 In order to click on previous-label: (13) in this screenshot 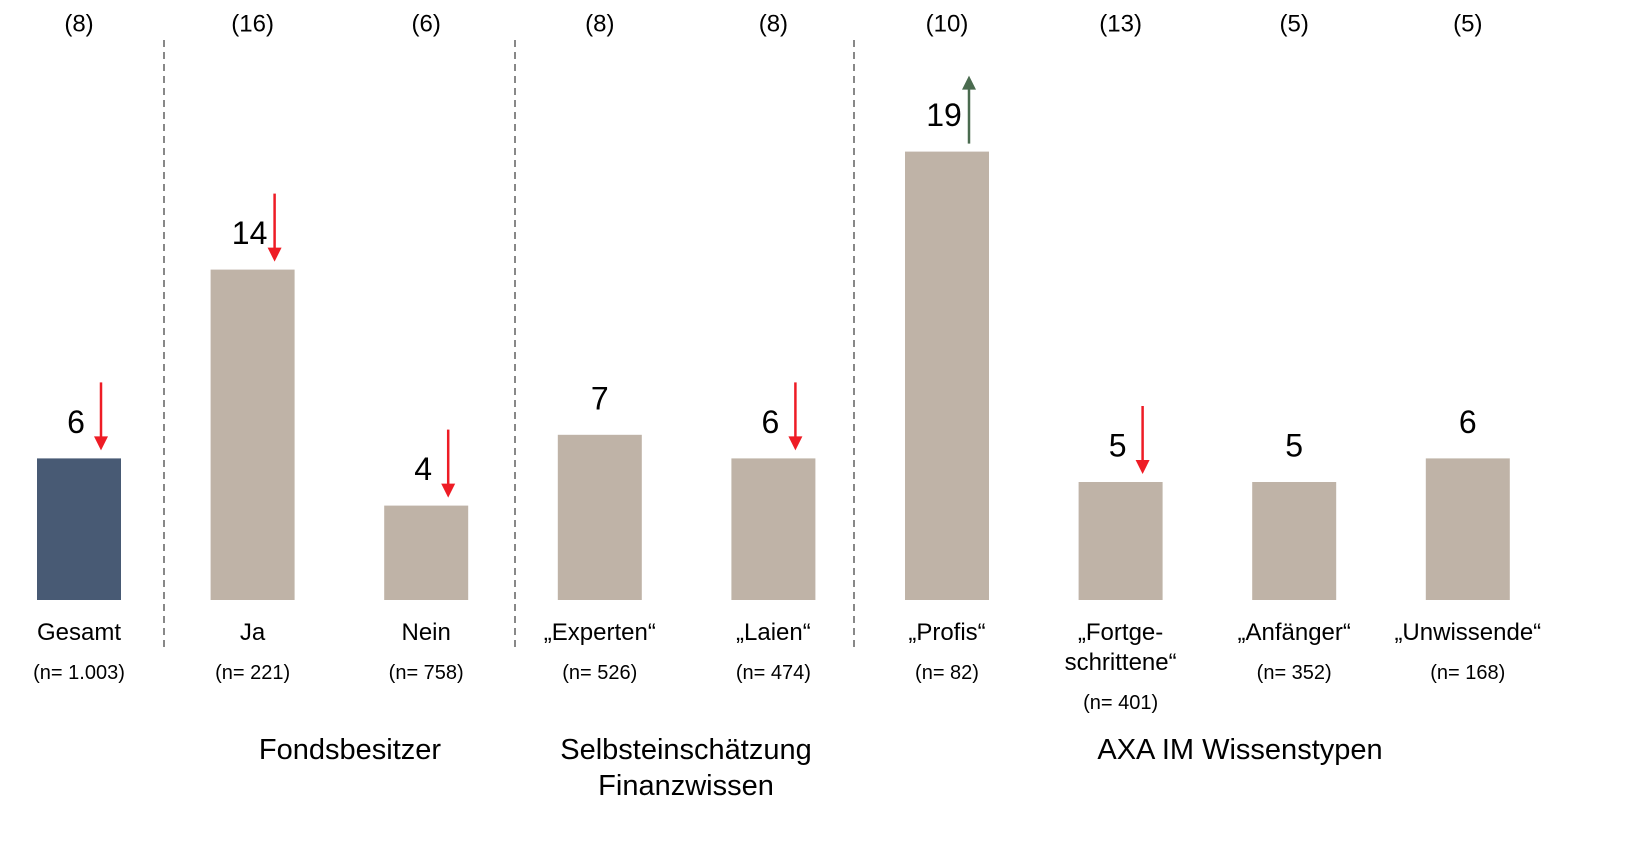, I will do `click(1120, 23)`.